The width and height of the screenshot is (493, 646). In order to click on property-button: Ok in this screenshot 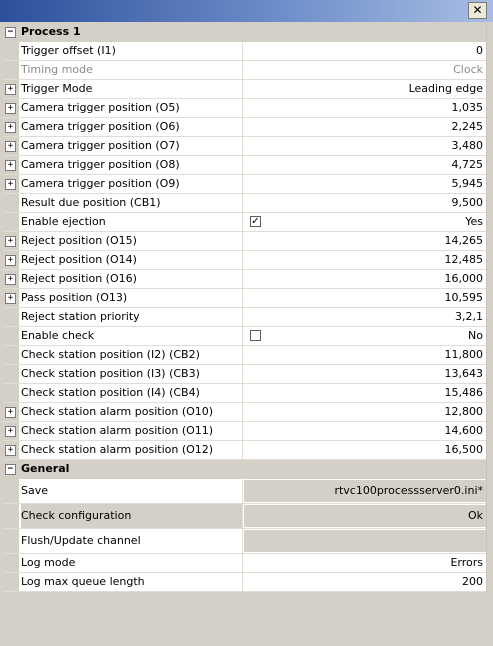, I will do `click(365, 516)`.